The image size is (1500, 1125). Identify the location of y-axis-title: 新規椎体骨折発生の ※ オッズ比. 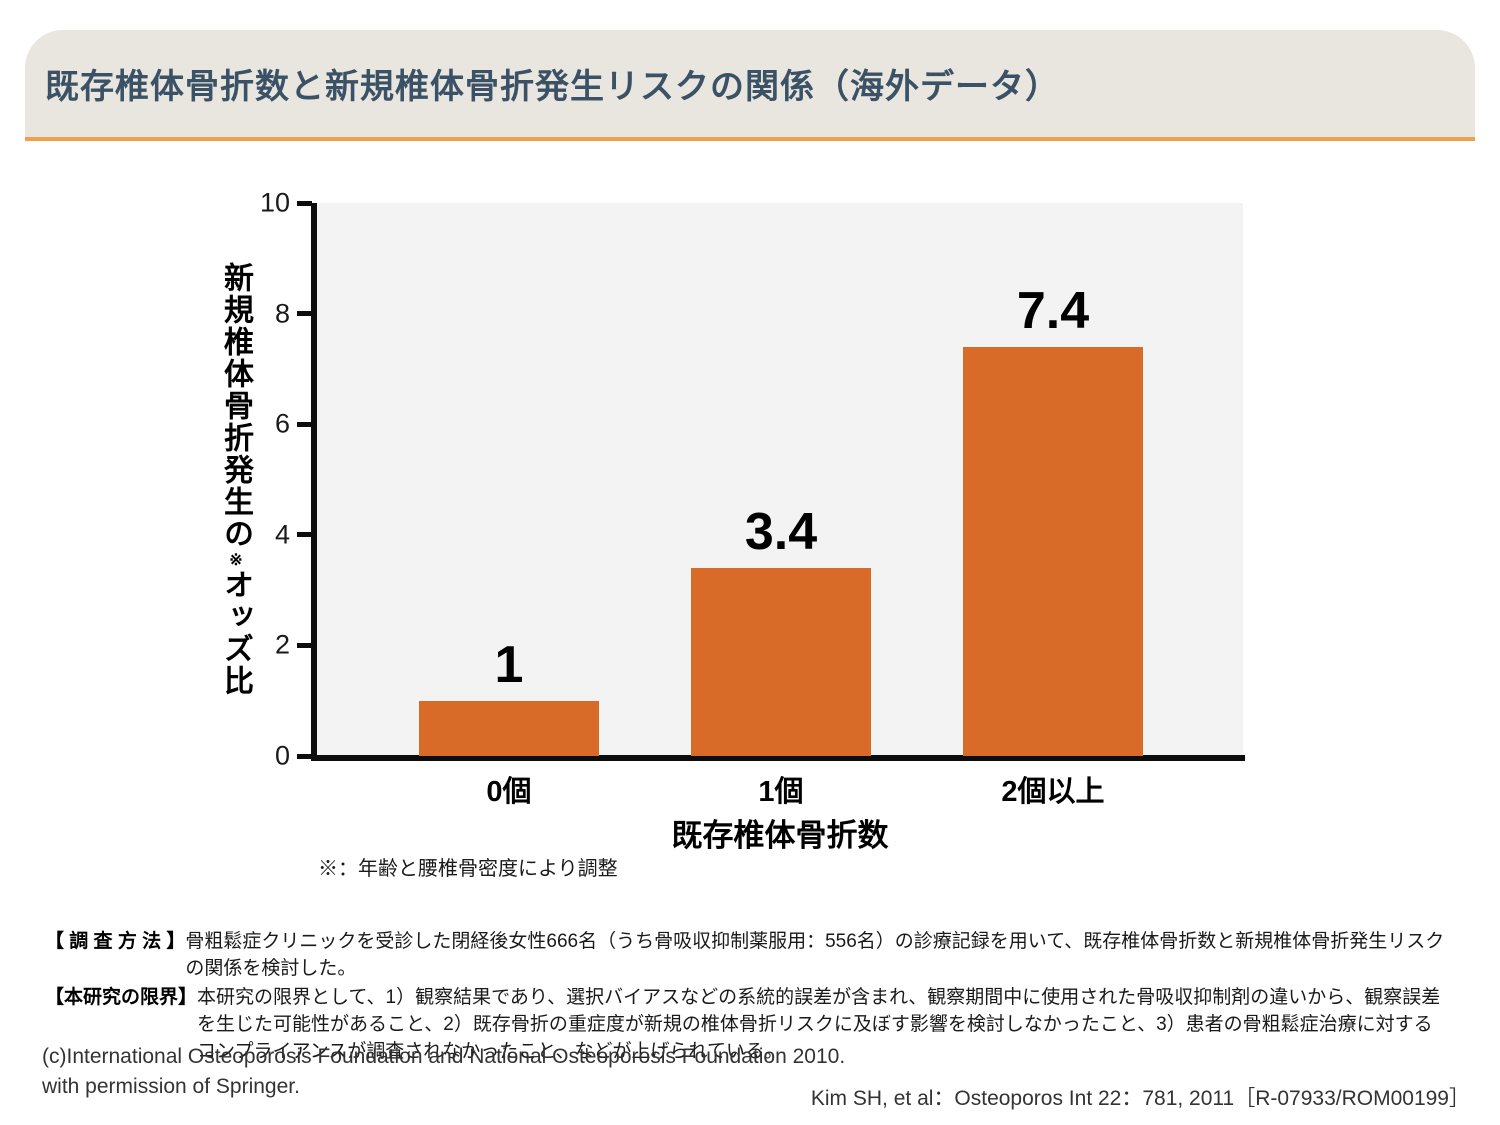
(235, 479).